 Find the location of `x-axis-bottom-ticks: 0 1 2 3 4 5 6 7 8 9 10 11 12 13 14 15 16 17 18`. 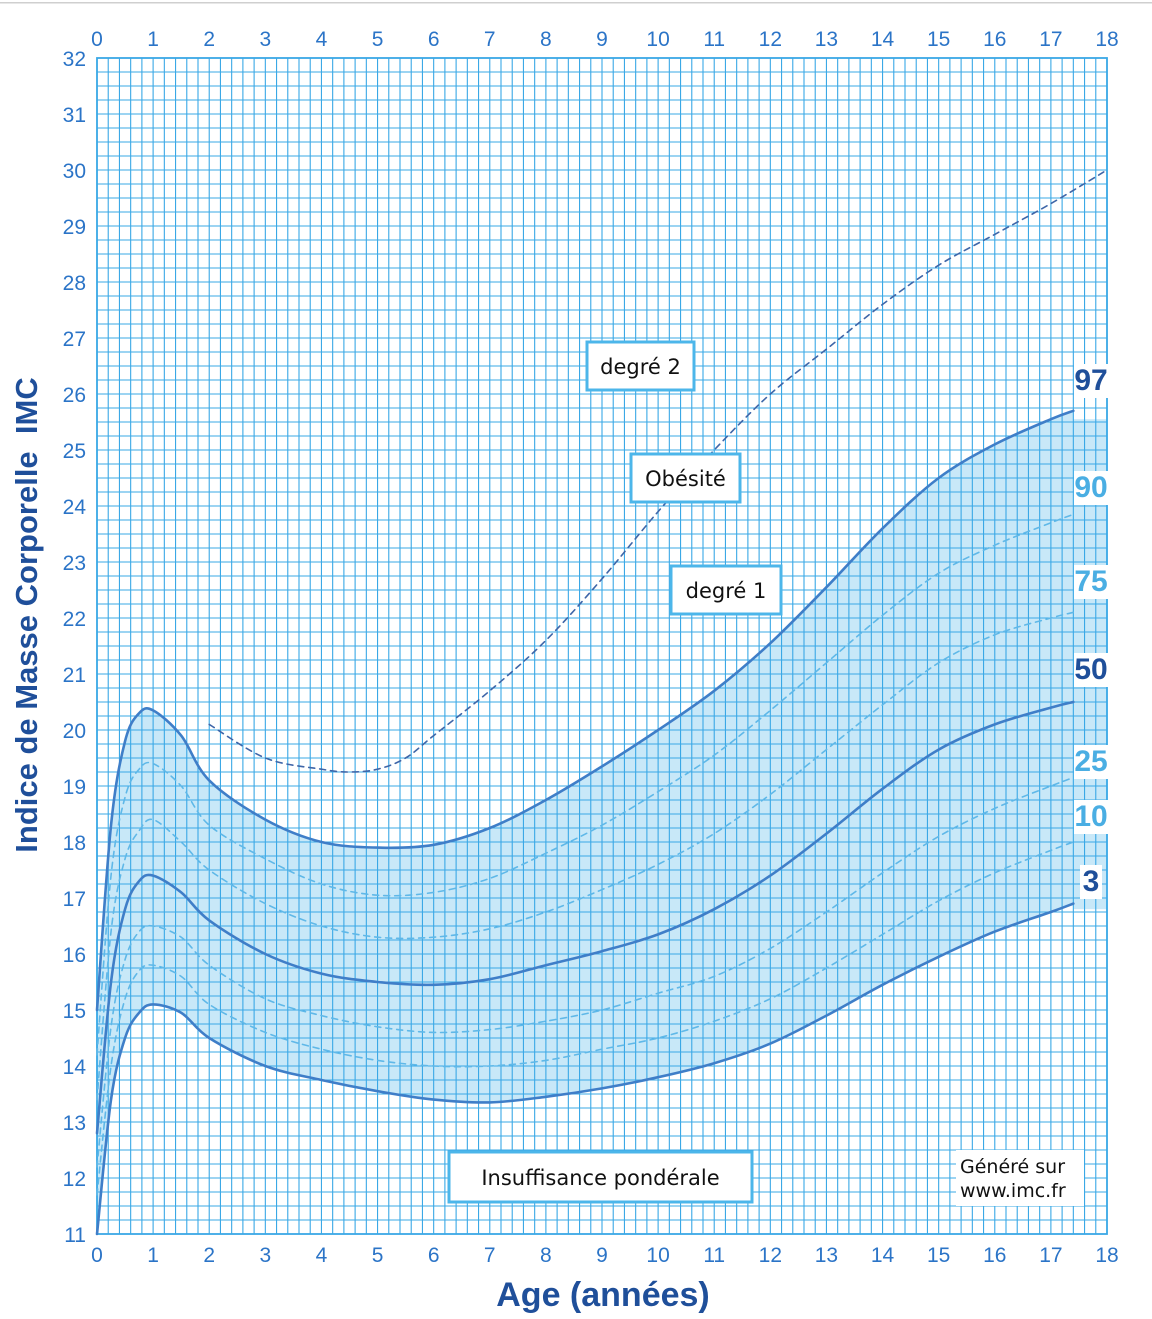

x-axis-bottom-ticks: 0 1 2 3 4 5 6 7 8 9 10 11 12 13 14 15 16 17 18 is located at coordinates (605, 1255).